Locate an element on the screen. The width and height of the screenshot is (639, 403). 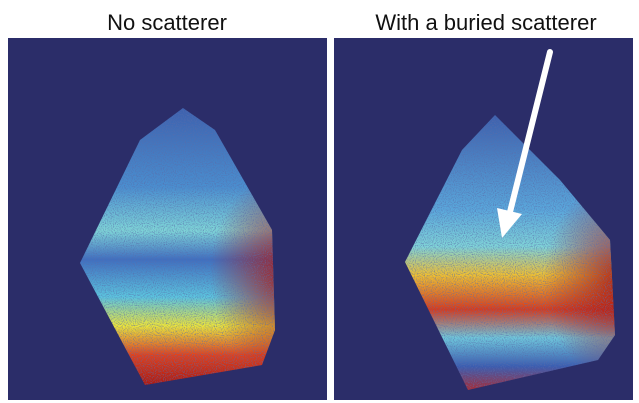
panel-title: No scatterer is located at coordinates (167, 22).